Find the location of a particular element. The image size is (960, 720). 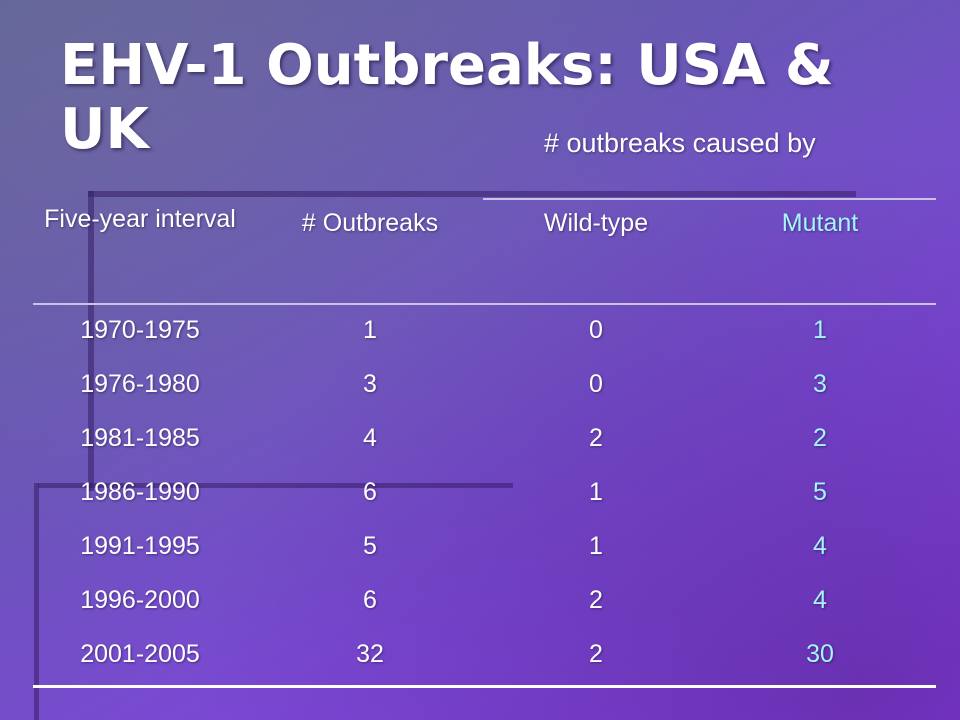

header-wild-type: Wild-type is located at coordinates (596, 223).